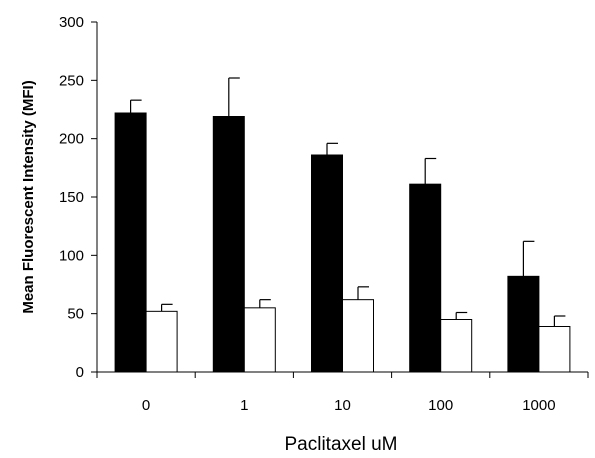  Describe the element at coordinates (146, 405) in the screenshot. I see `x-tick-label: 0` at that location.